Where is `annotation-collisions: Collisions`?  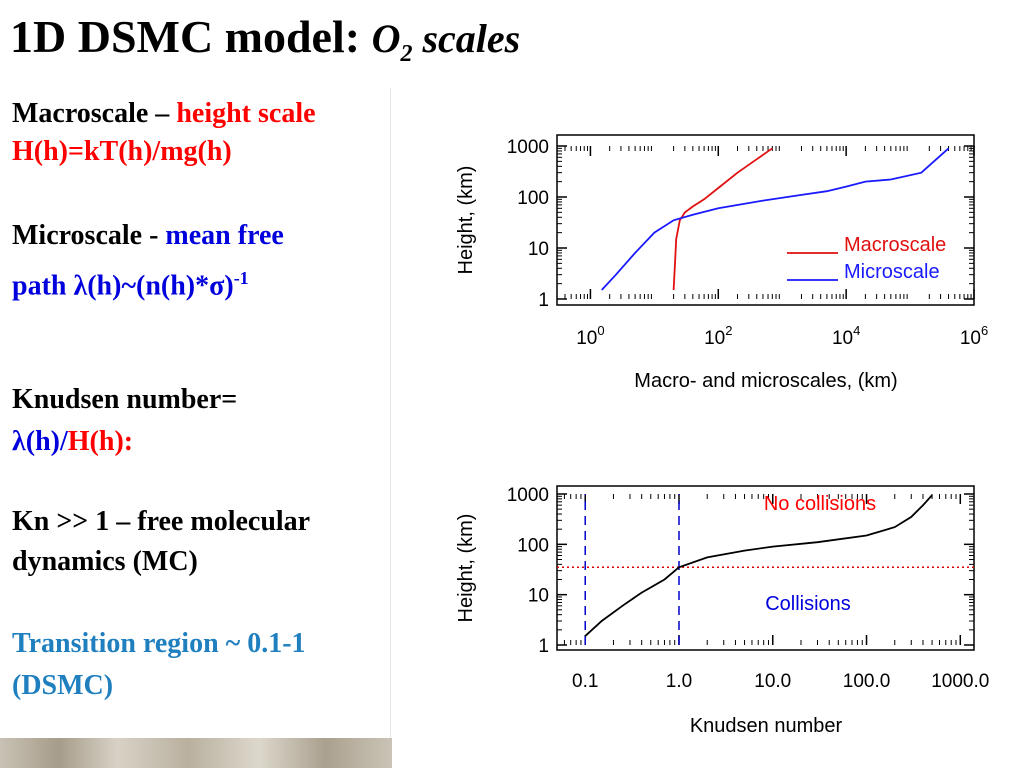
annotation-collisions: Collisions is located at coordinates (808, 604).